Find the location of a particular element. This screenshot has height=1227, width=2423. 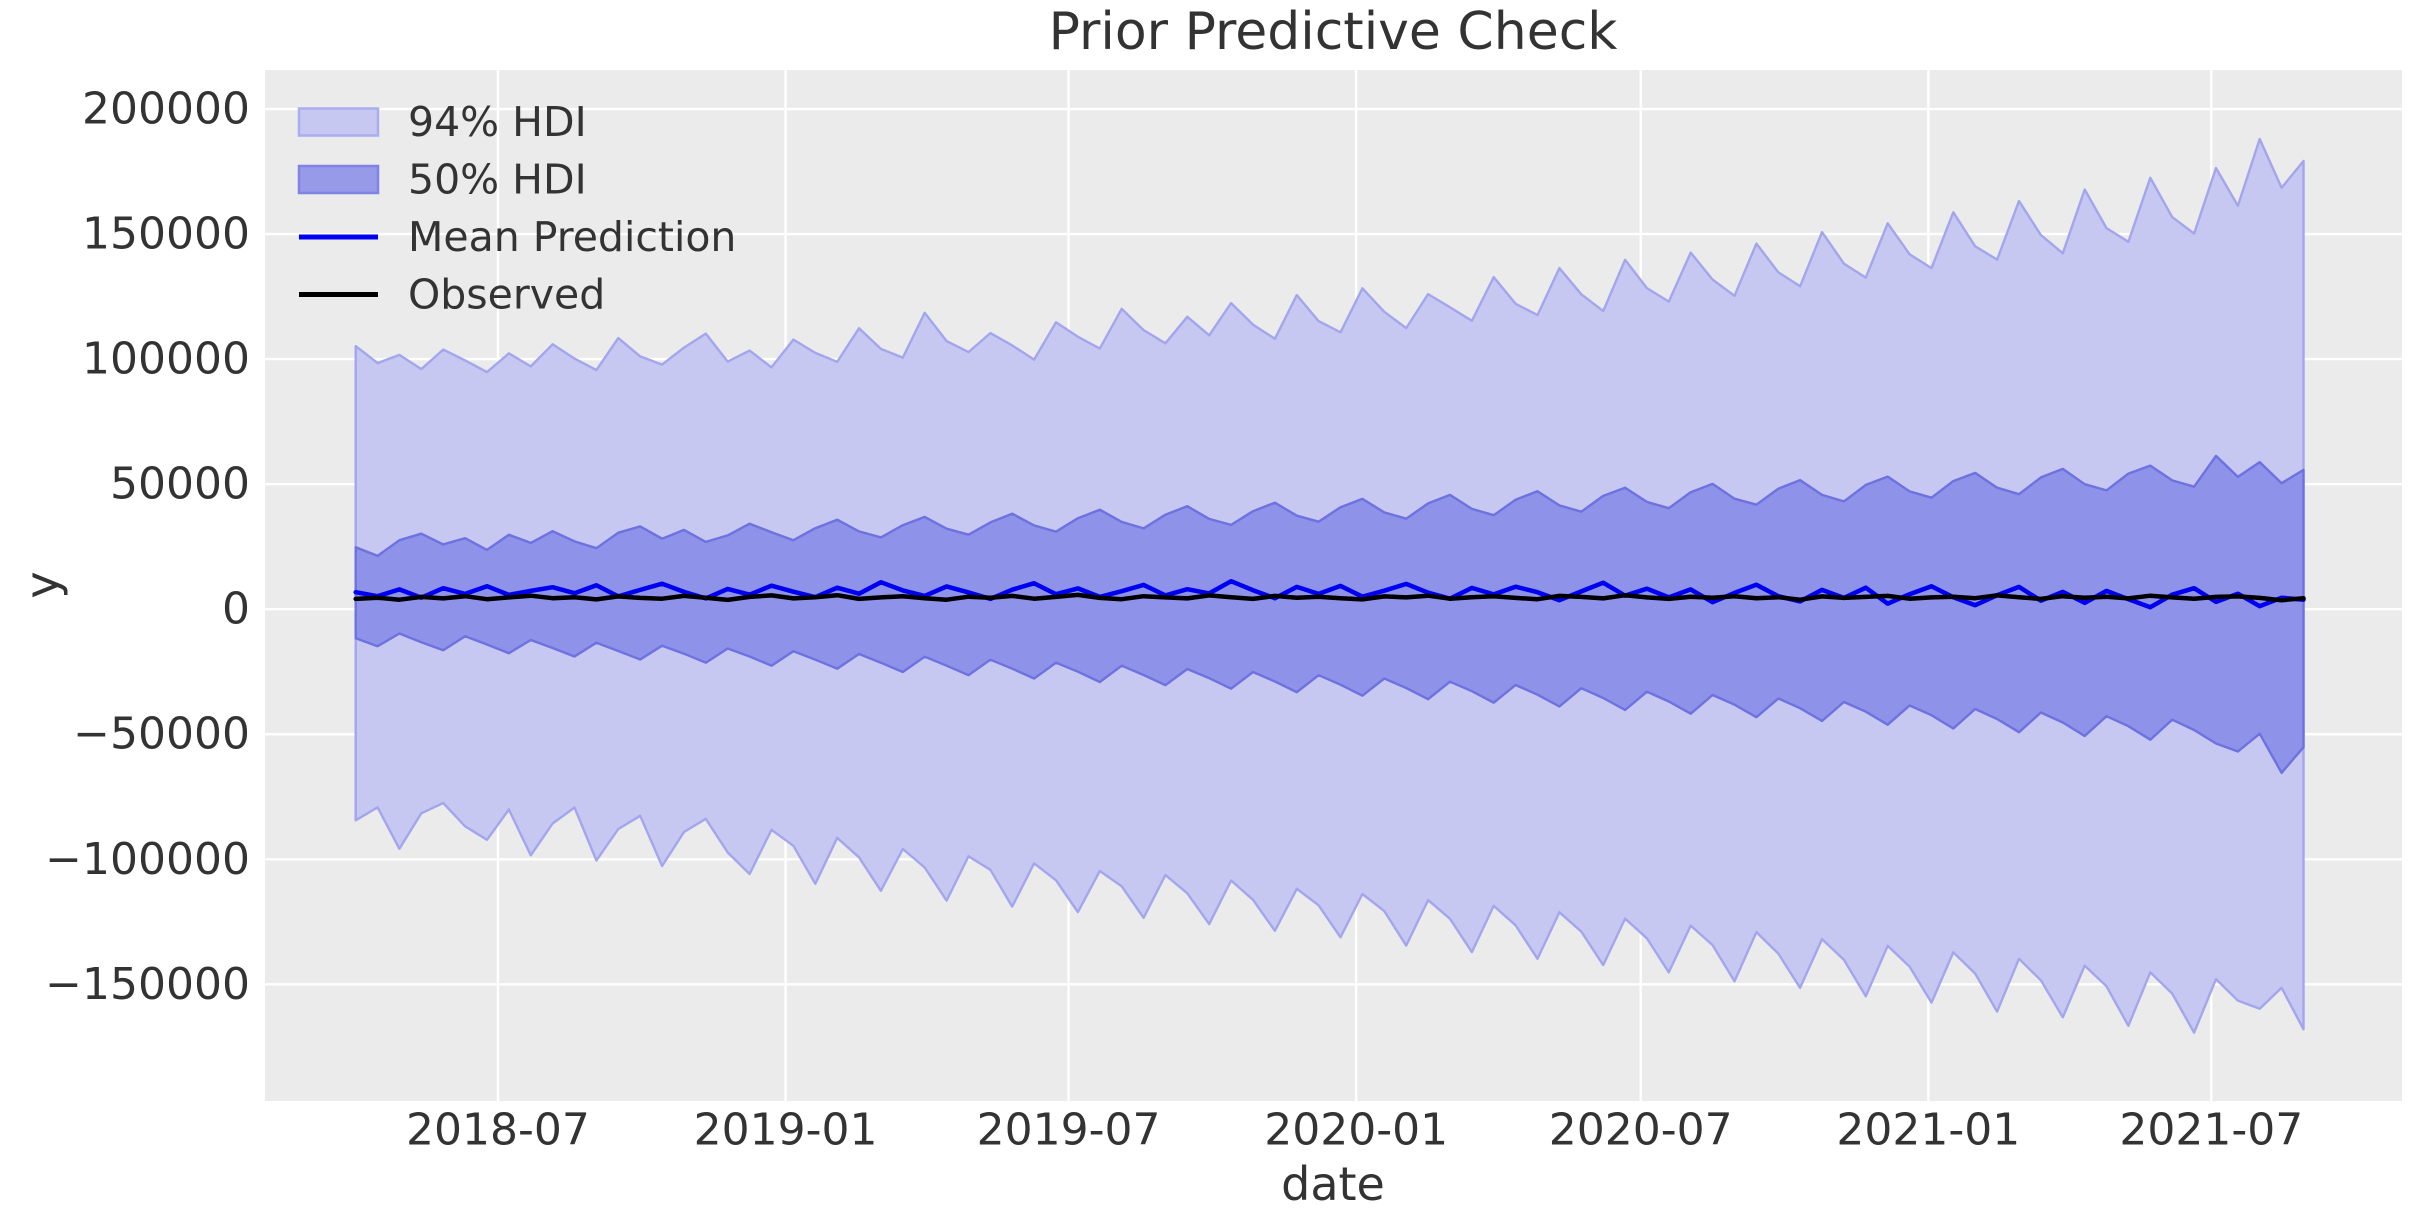

legend-item-mean-prediction: Mean Prediction is located at coordinates (517, 237).